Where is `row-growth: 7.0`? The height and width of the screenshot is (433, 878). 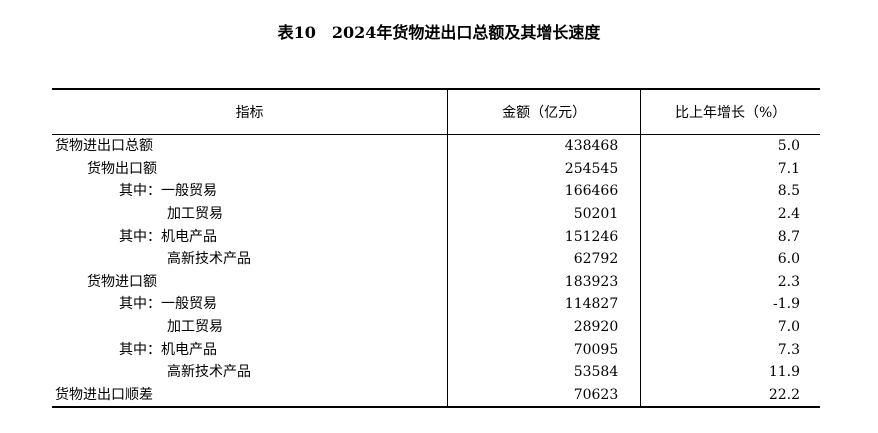
row-growth: 7.0 is located at coordinates (730, 327).